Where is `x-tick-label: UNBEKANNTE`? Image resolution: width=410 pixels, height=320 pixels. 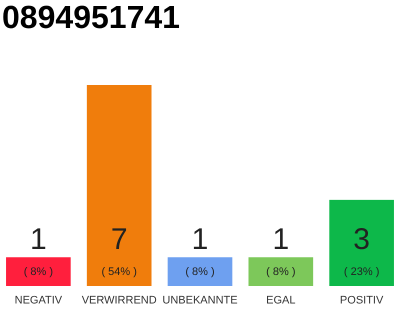
x-tick-label: UNBEKANNTE is located at coordinates (200, 300).